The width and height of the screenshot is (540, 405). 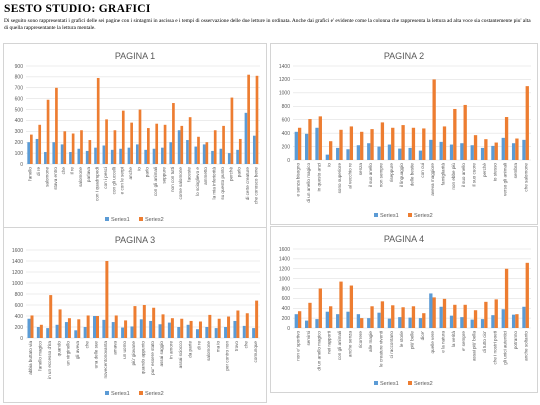 What do you see at coordinates (80, 177) in the screenshot?
I see `x-tick-label: salomone` at bounding box center [80, 177].